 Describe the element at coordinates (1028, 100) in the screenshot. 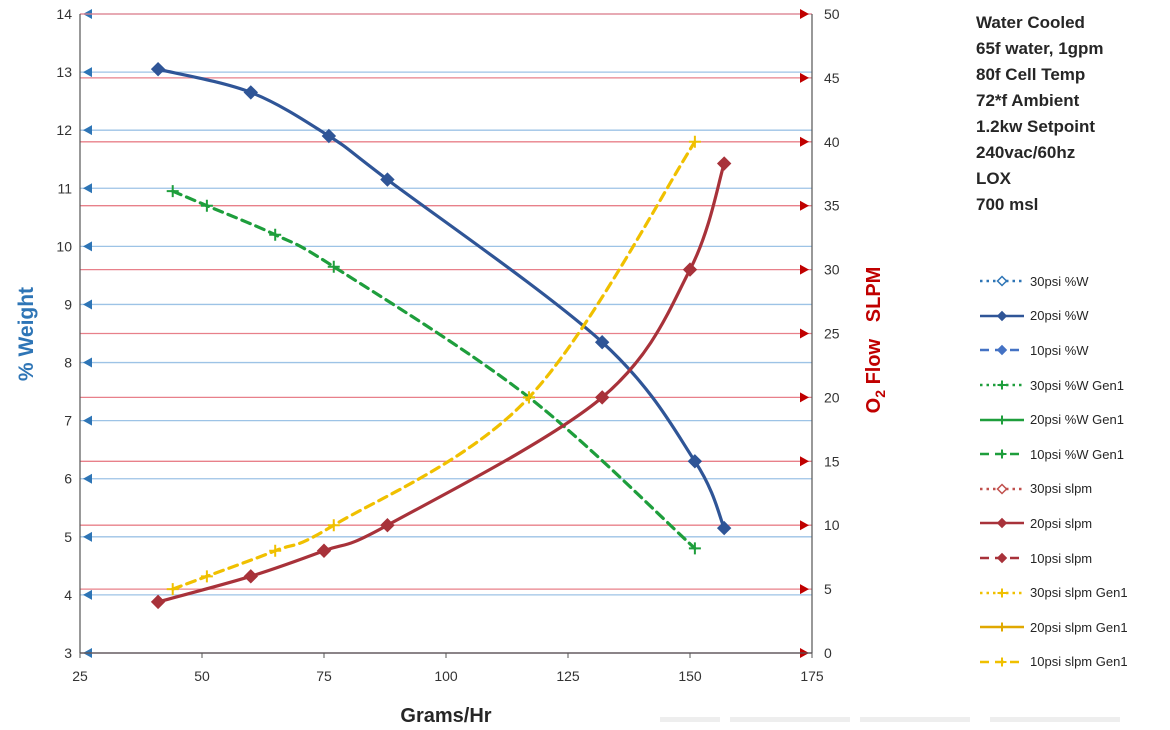

I see `note-line: 72*f Ambient` at that location.